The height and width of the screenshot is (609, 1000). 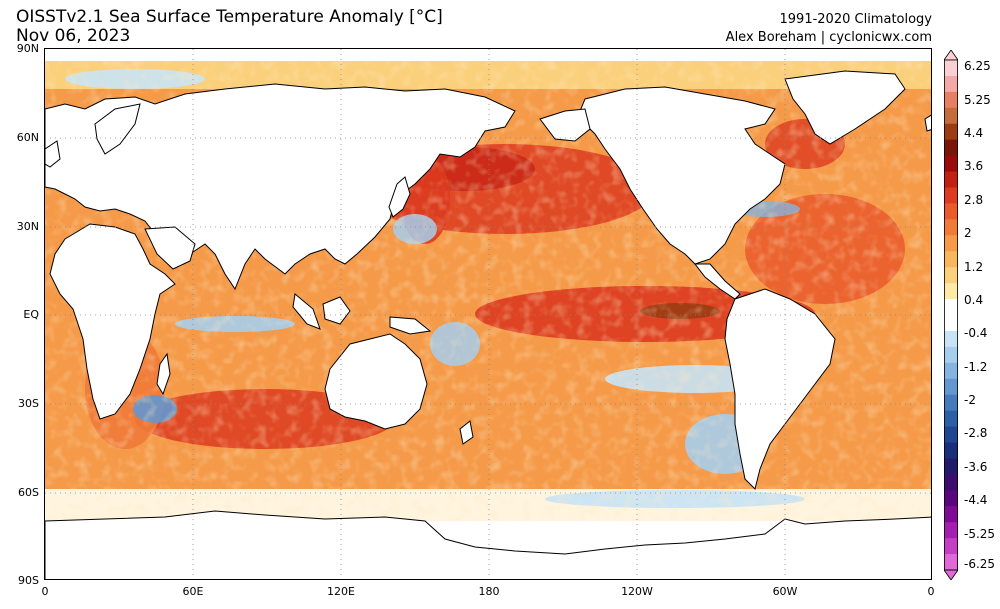 What do you see at coordinates (968, 233) in the screenshot?
I see `colorbar-label: 2` at bounding box center [968, 233].